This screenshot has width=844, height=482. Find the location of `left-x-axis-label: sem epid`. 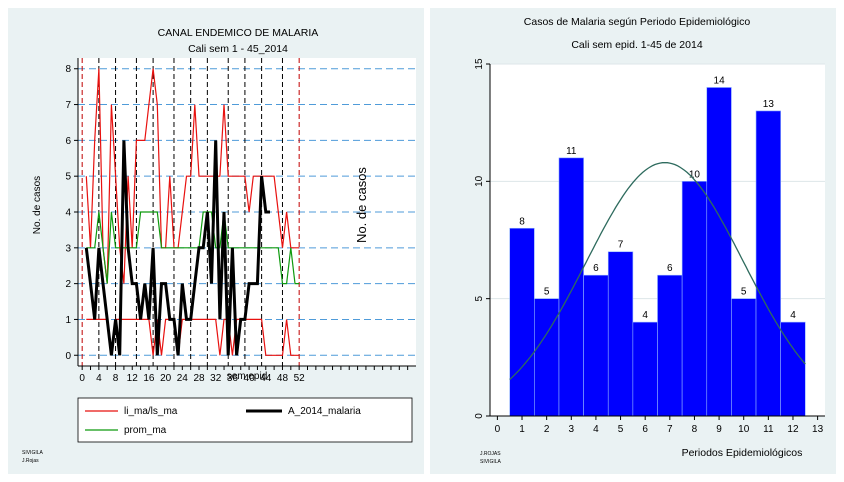

left-x-axis-label: sem epid is located at coordinates (247, 376).